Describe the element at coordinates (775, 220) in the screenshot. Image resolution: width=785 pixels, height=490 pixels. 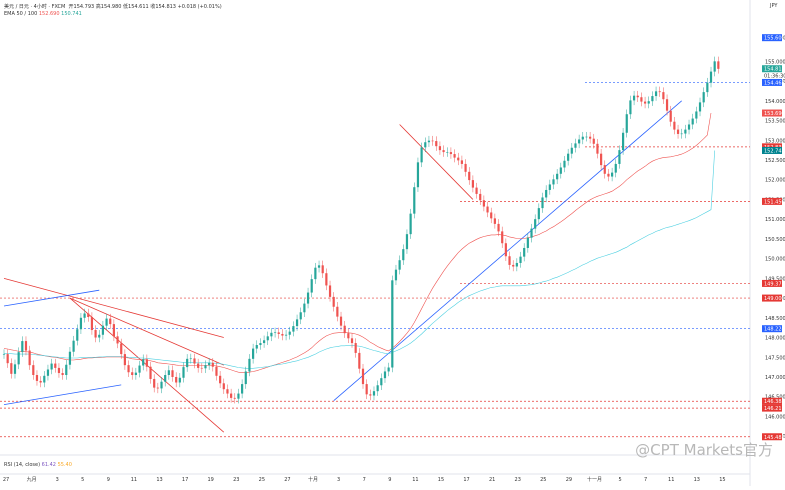
I see `y-tick-label: 151.000` at that location.